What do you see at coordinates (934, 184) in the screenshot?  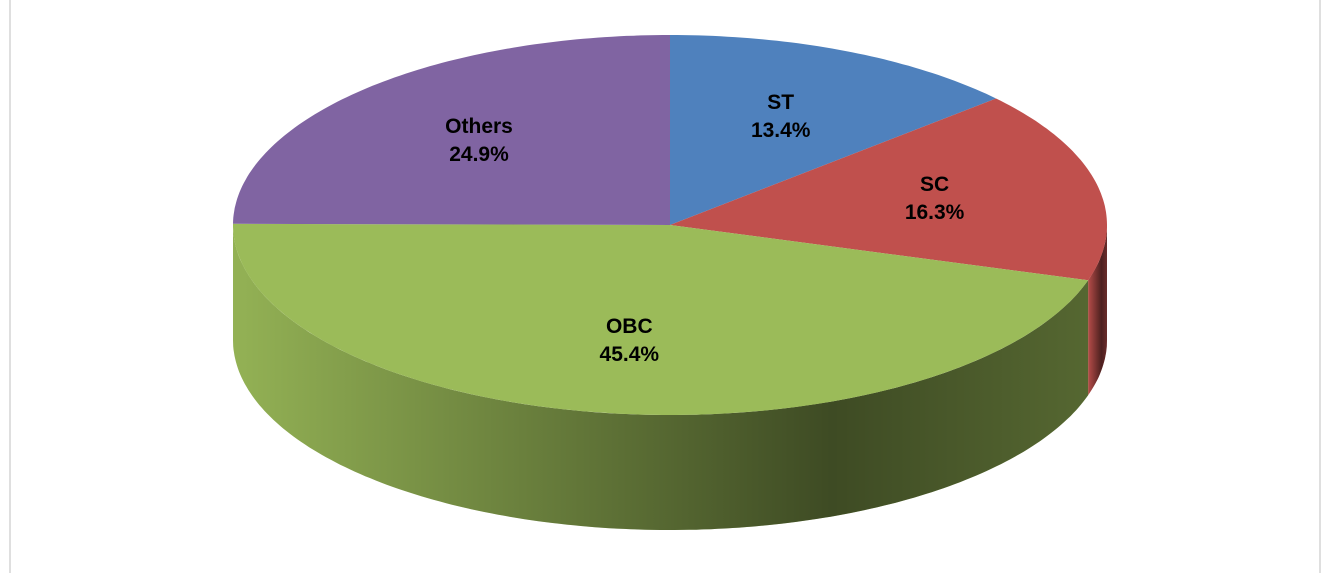 I see `slice-label: SC` at bounding box center [934, 184].